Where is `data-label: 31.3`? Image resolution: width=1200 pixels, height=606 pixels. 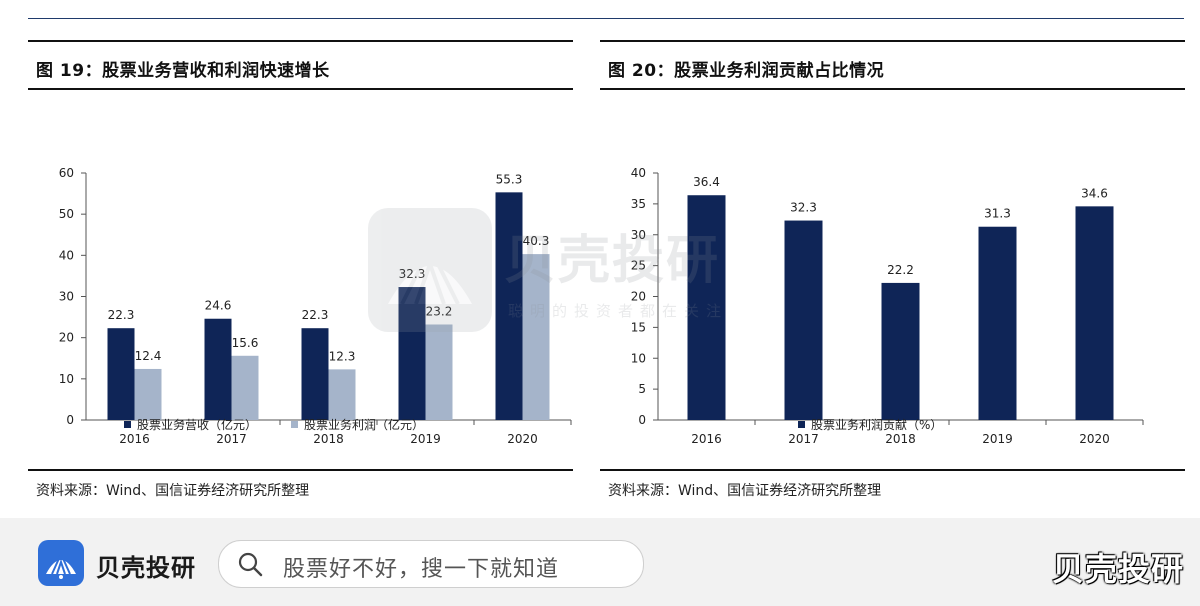
data-label: 31.3 is located at coordinates (997, 214).